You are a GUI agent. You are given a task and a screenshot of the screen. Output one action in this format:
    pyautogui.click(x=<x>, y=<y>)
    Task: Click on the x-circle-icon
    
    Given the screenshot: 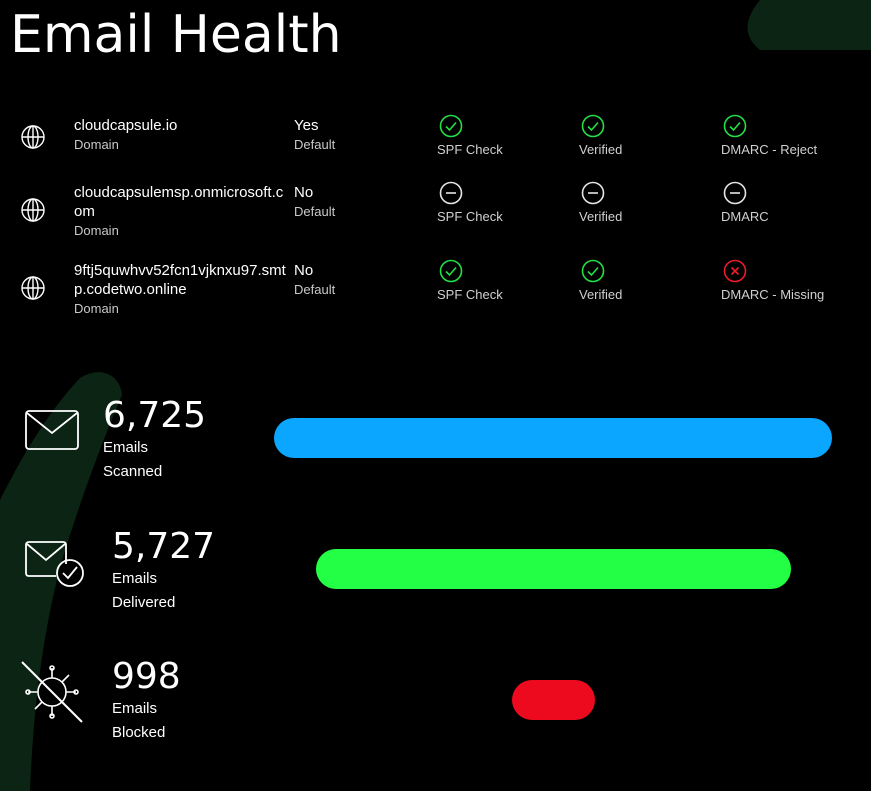 What is the action you would take?
    pyautogui.click(x=735, y=271)
    